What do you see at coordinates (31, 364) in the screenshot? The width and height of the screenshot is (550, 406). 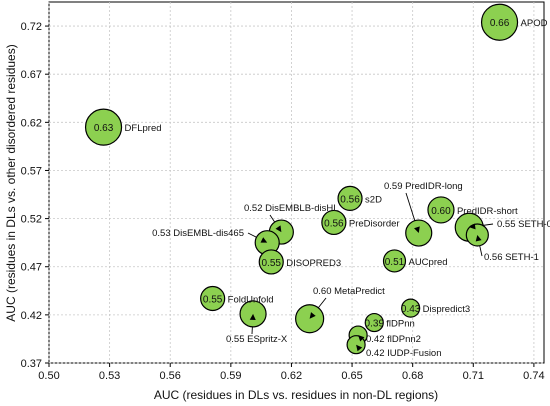 I see `y-tick-label: 0.37` at bounding box center [31, 364].